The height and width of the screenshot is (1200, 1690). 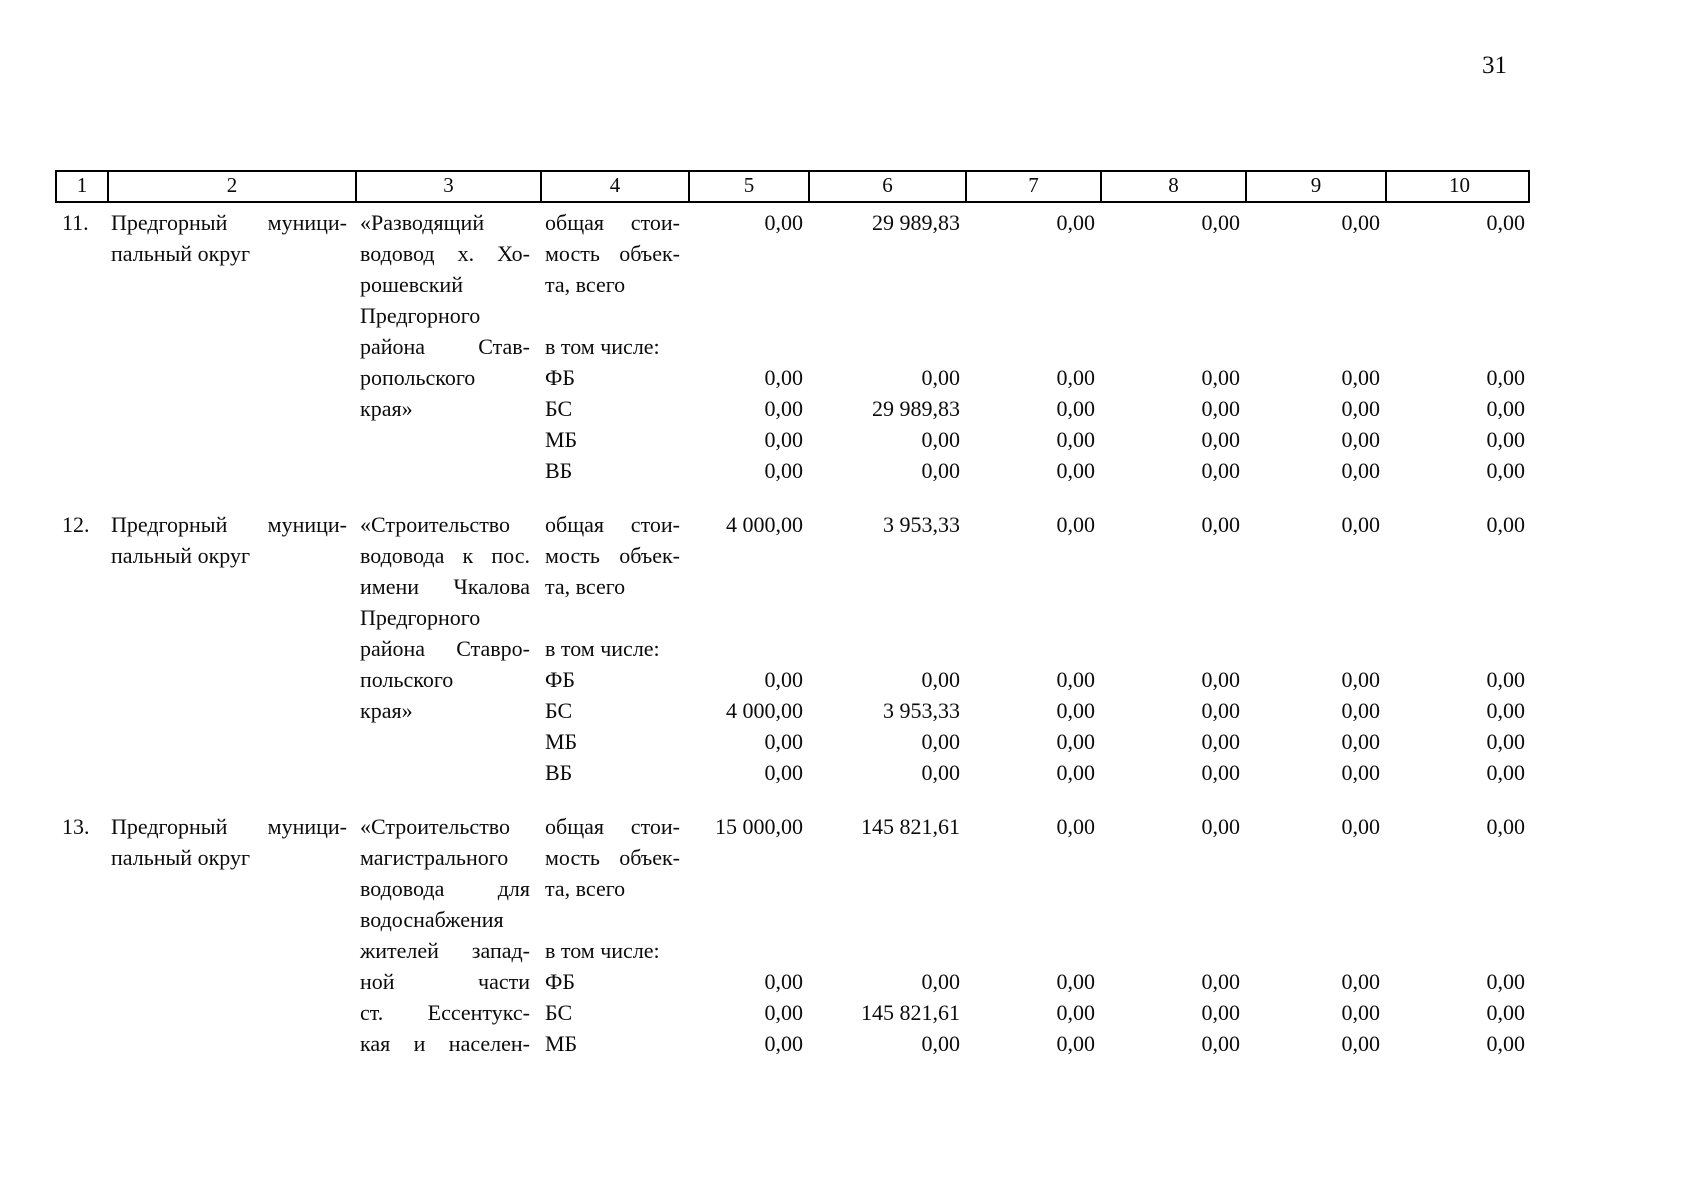 I want to click on header-cell: 2, so click(x=233, y=186).